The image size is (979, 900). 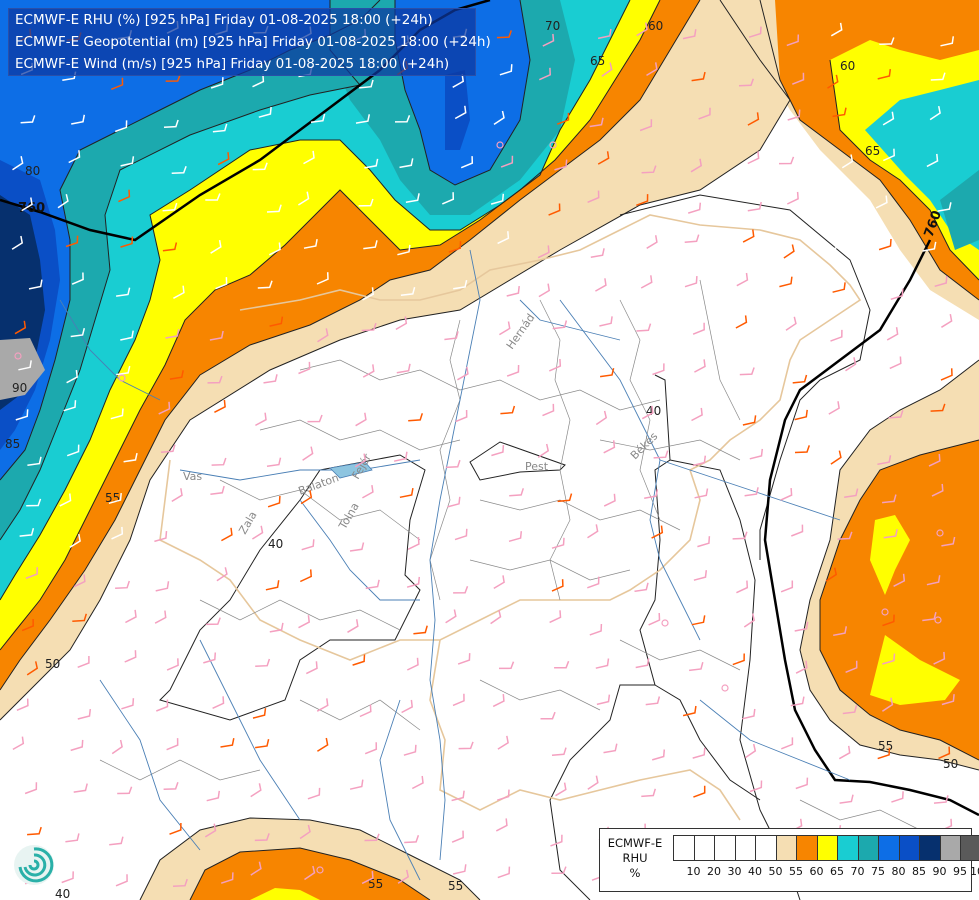 I want to click on rh-label: 55, so click(x=455, y=886).